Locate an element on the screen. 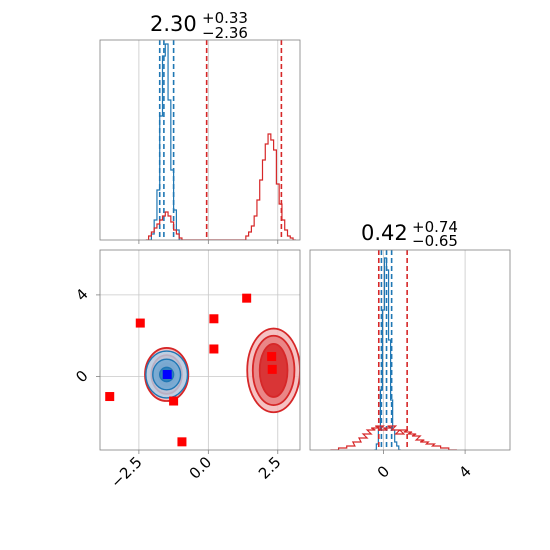  param2-histogram-frame is located at coordinates (410, 350).